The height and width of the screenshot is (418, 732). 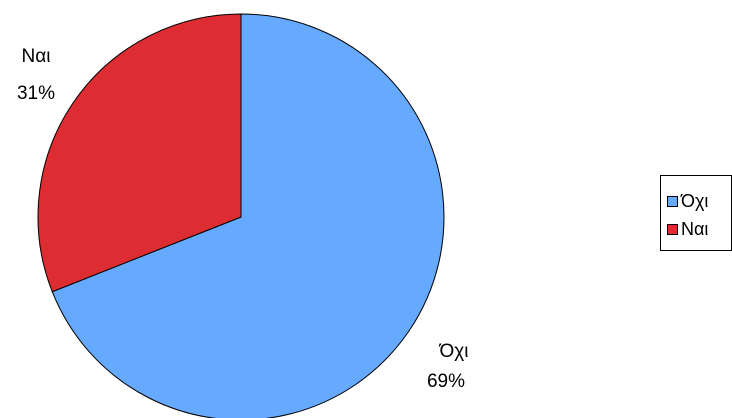 What do you see at coordinates (672, 229) in the screenshot?
I see `legend-swatch-nai` at bounding box center [672, 229].